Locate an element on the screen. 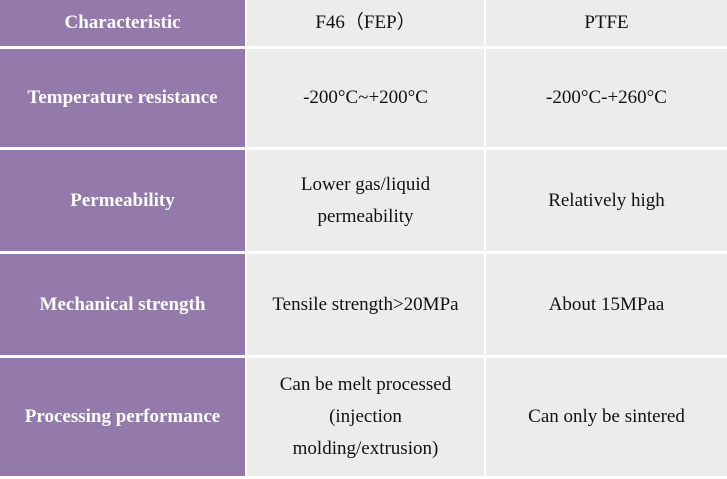  cell-text: (injection is located at coordinates (365, 416).